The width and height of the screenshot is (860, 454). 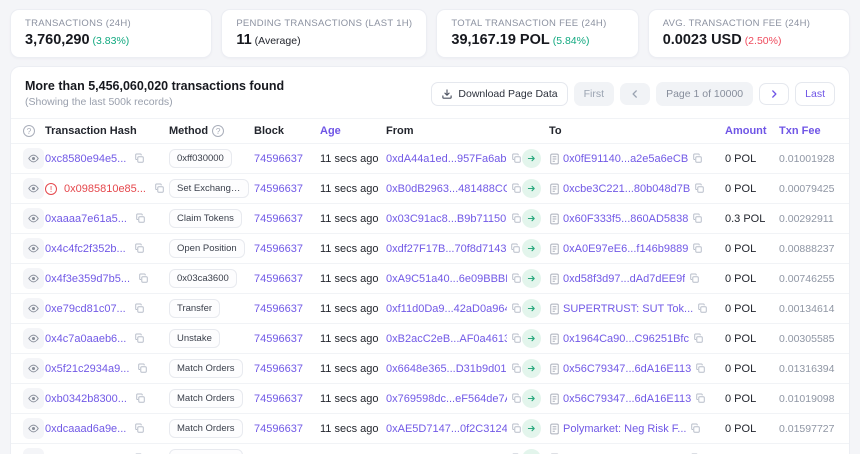 I want to click on pagination-prev-button, so click(x=635, y=93).